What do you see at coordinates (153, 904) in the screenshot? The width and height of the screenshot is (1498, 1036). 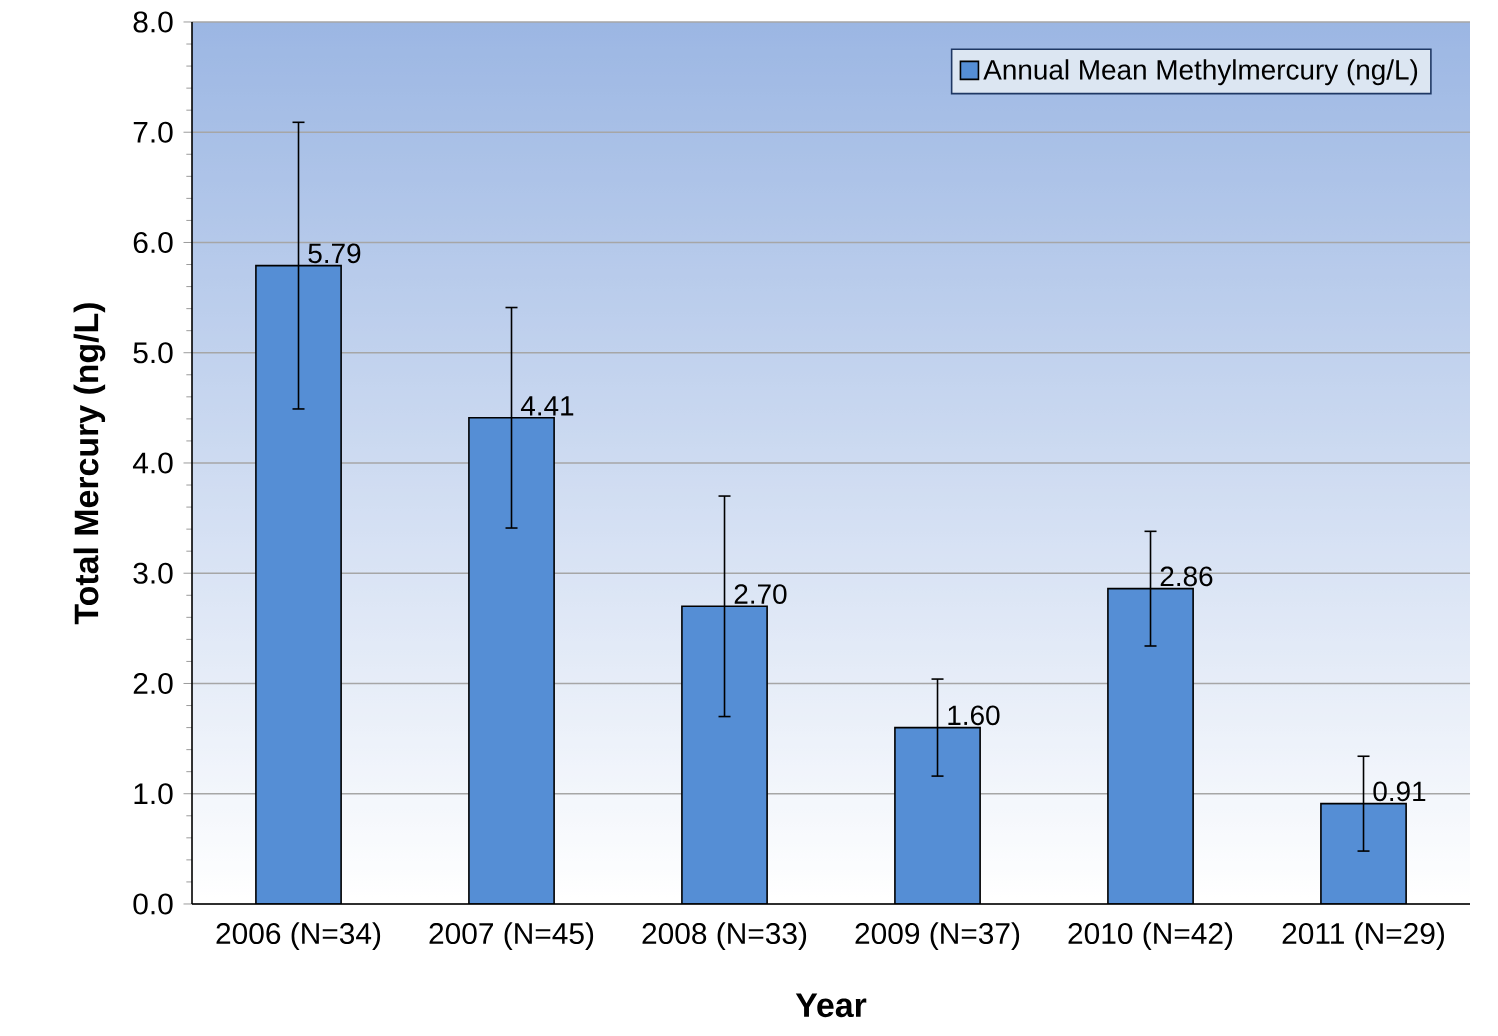 I see `y-tick-label: 0.0` at bounding box center [153, 904].